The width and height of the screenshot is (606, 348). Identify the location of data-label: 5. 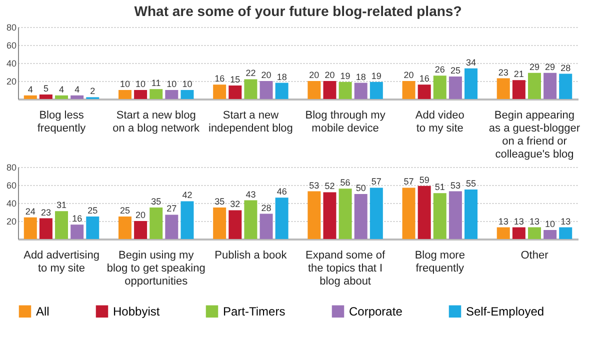
(45, 89).